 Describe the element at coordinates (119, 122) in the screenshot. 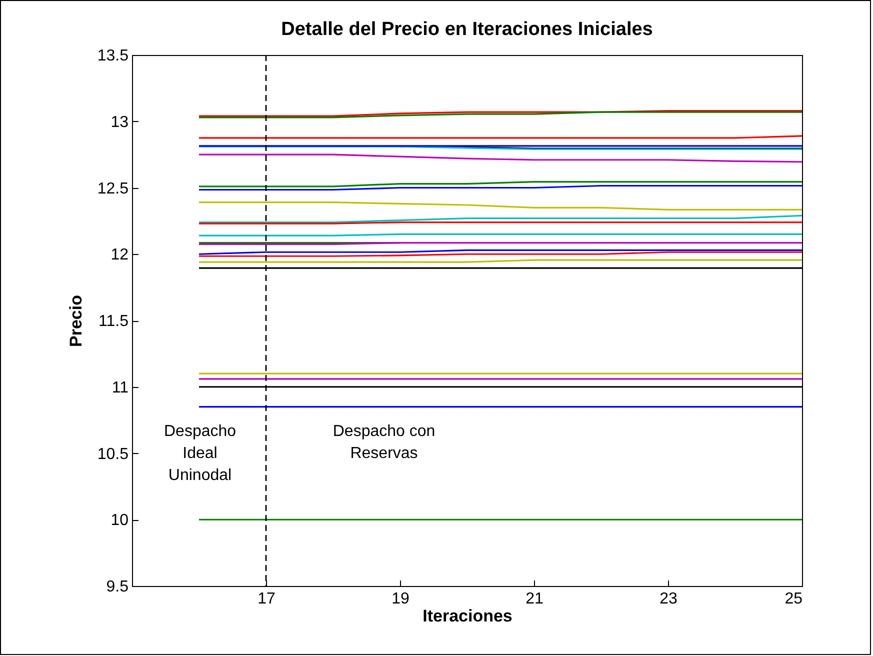

I see `y-tick-label: 13` at that location.